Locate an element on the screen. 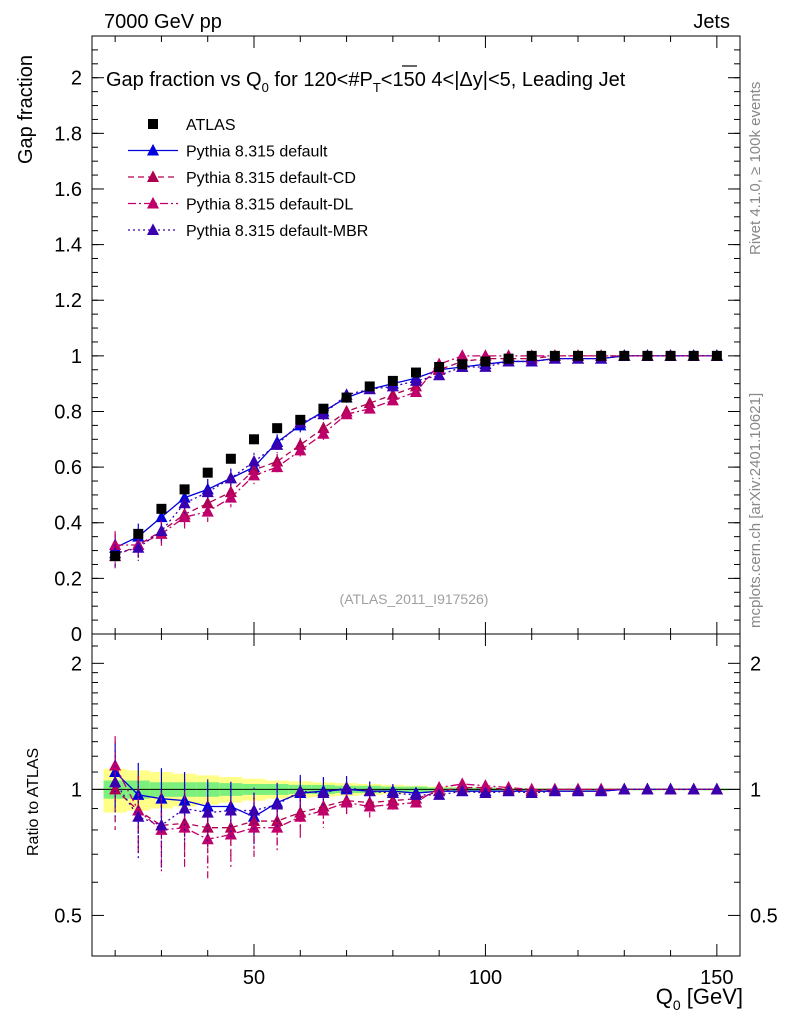 The height and width of the screenshot is (1024, 786). ratio-ytick-label: 0.5 is located at coordinates (68, 916).